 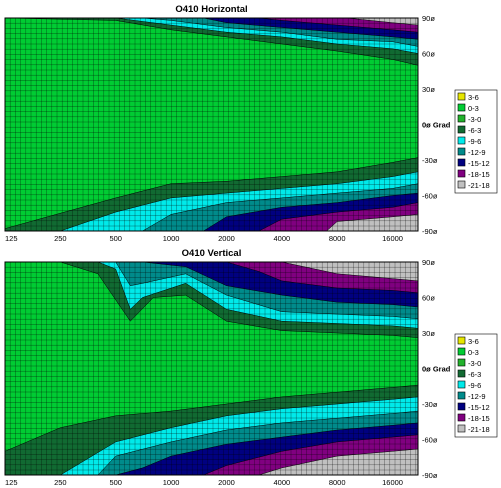 I want to click on contour--18-15, so click(x=338, y=124).